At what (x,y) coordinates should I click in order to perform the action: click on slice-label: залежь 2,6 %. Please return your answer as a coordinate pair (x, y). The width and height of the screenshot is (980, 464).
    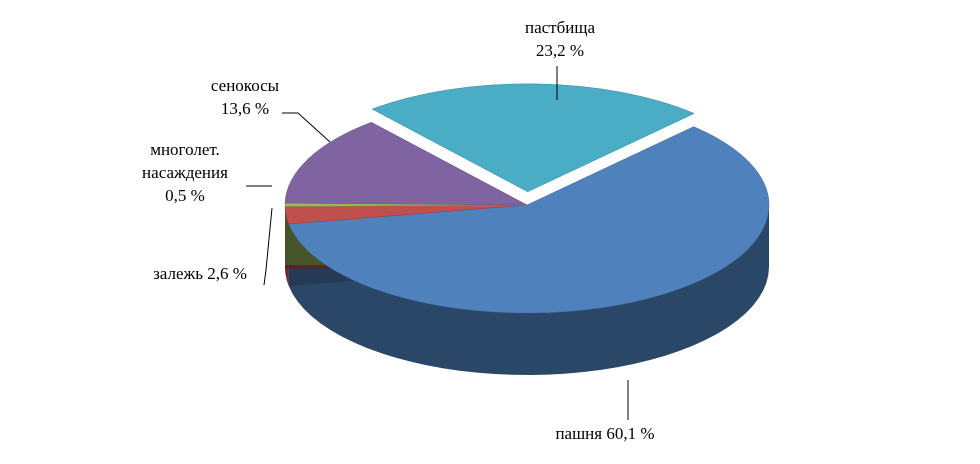
    Looking at the image, I should click on (200, 273).